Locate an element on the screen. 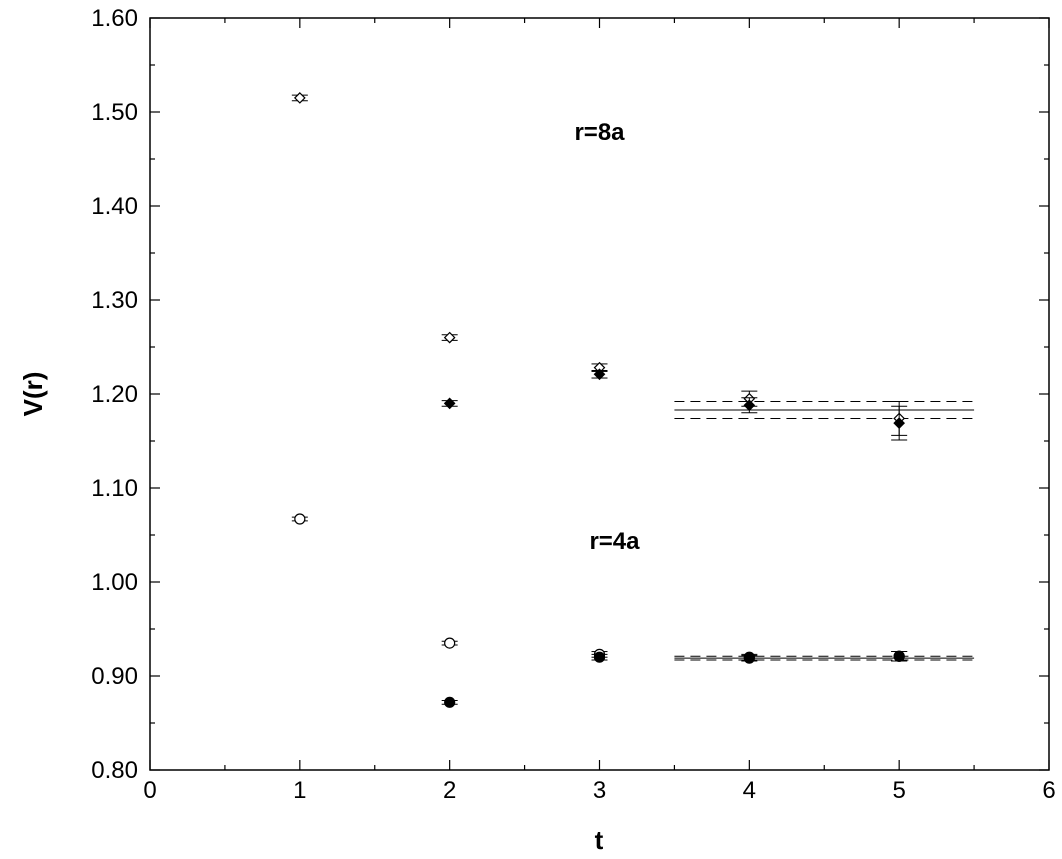 The width and height of the screenshot is (1062, 859). y-axis-title: V(r) is located at coordinates (33, 394).